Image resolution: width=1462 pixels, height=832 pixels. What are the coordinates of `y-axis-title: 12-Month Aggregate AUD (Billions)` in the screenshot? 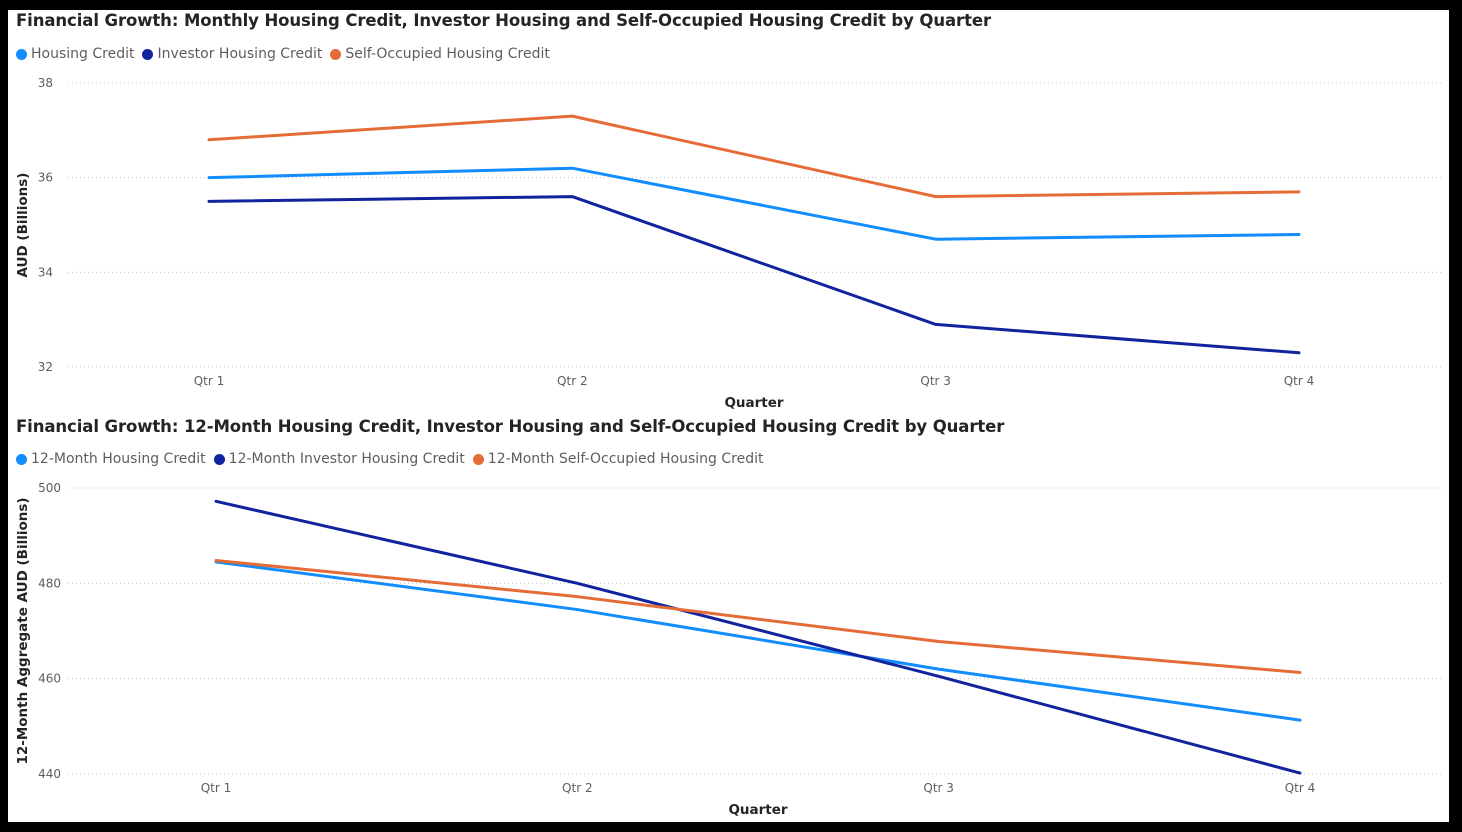 It's located at (23, 630).